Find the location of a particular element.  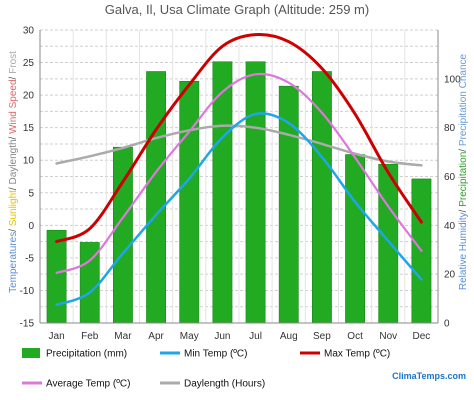

x-tick-label: Mar is located at coordinates (123, 336).